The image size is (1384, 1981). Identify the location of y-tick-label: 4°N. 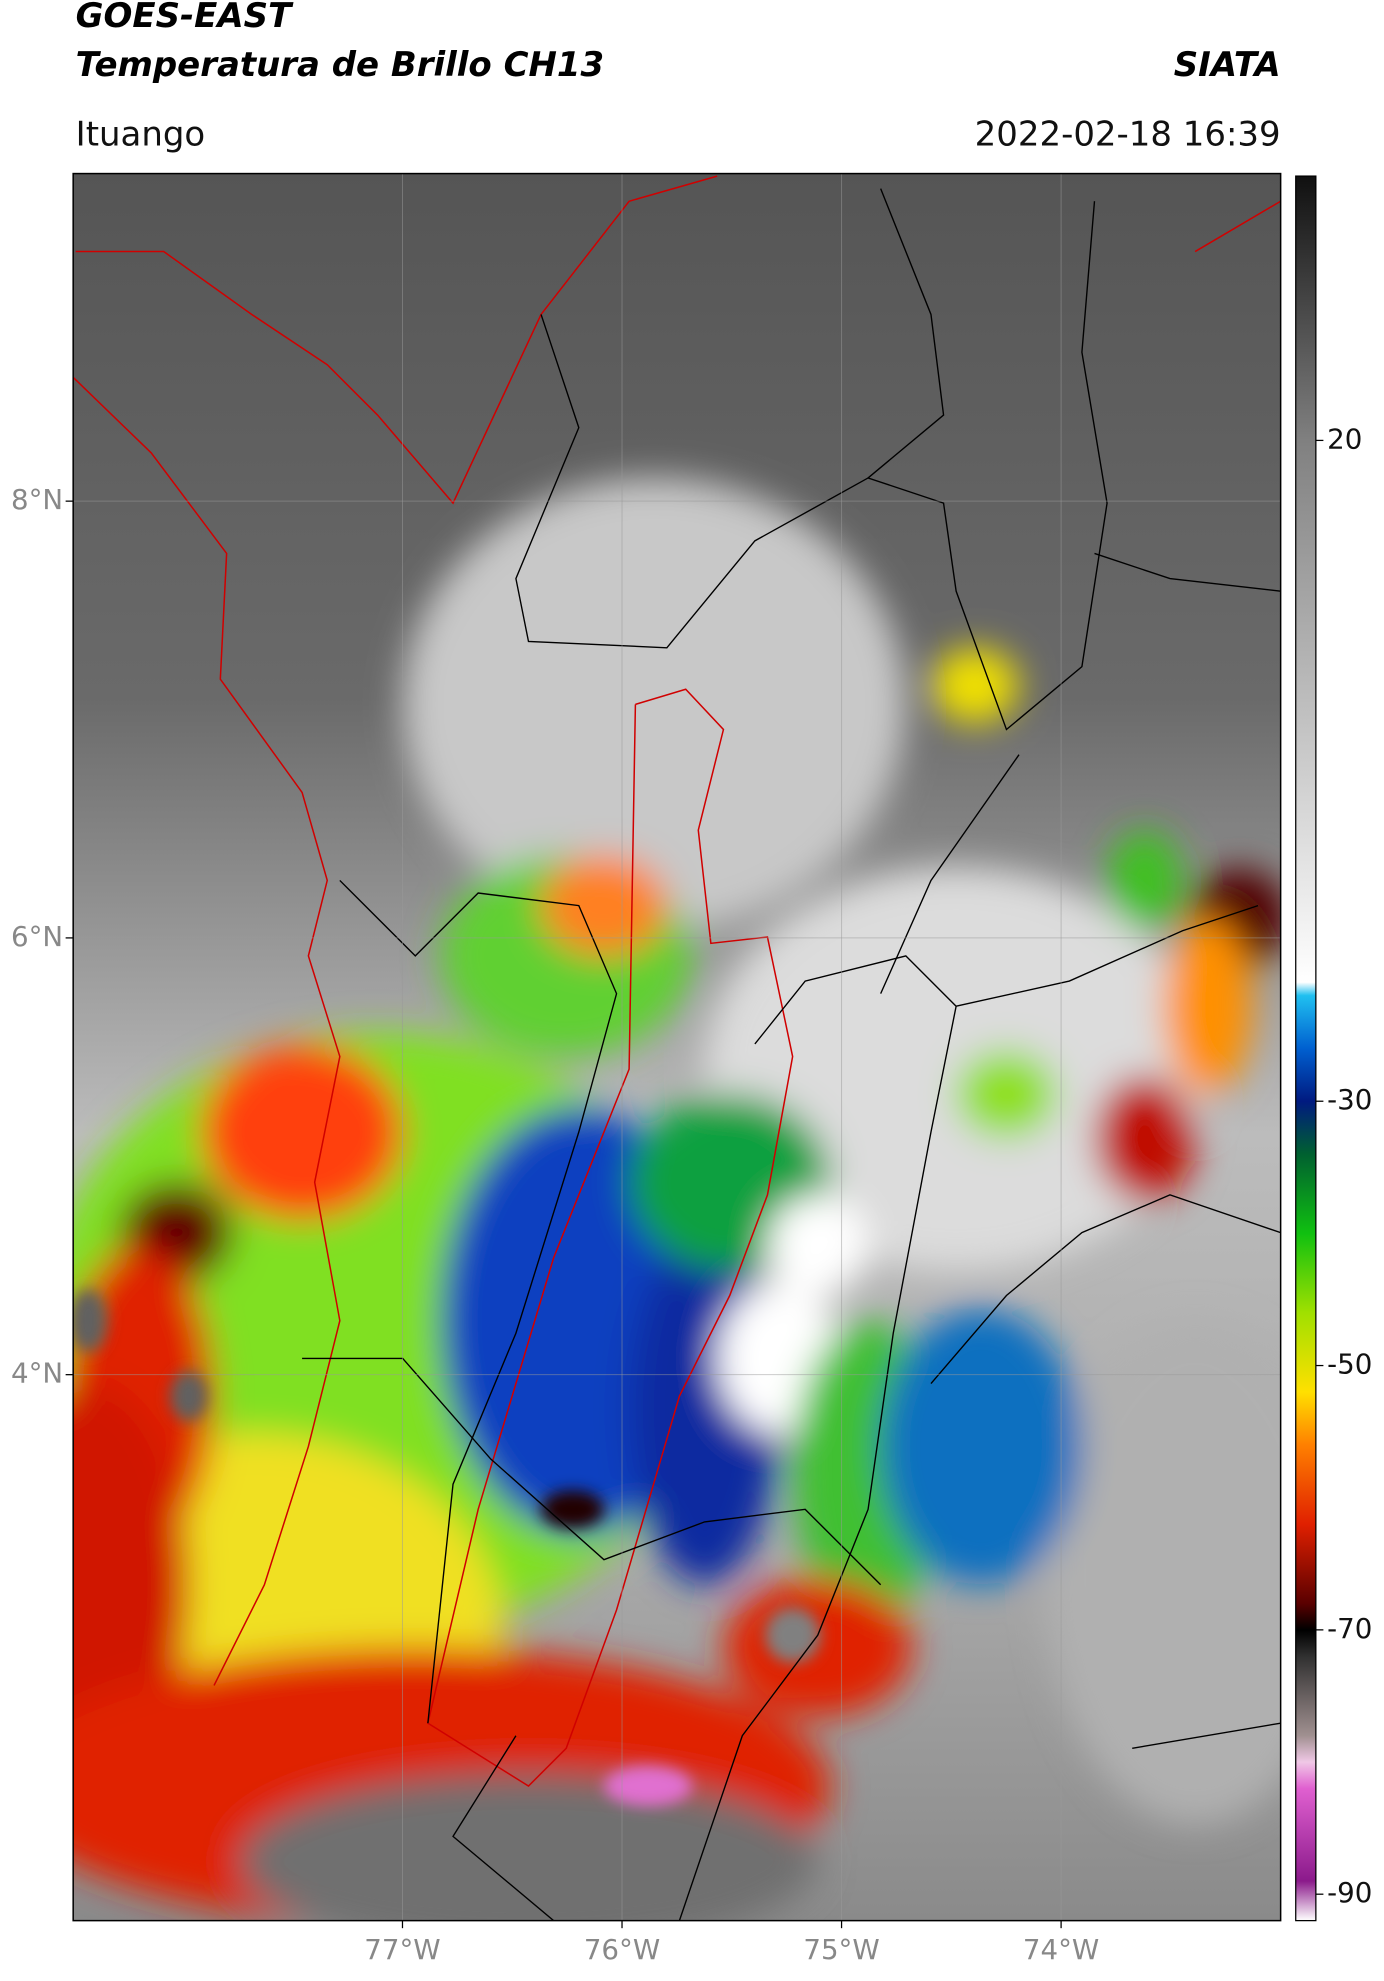
(37, 1373).